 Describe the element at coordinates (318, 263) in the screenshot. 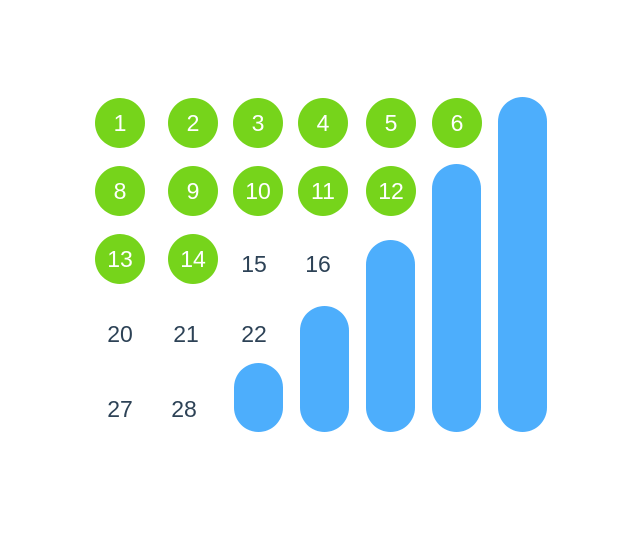

I see `day-16: 16` at that location.